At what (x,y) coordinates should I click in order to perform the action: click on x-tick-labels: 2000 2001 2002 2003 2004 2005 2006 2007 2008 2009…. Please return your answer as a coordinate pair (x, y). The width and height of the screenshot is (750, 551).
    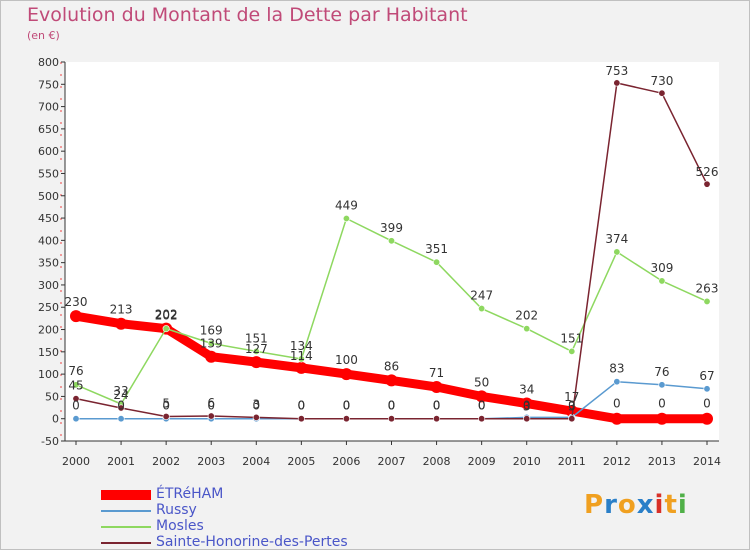
    Looking at the image, I should click on (391, 461).